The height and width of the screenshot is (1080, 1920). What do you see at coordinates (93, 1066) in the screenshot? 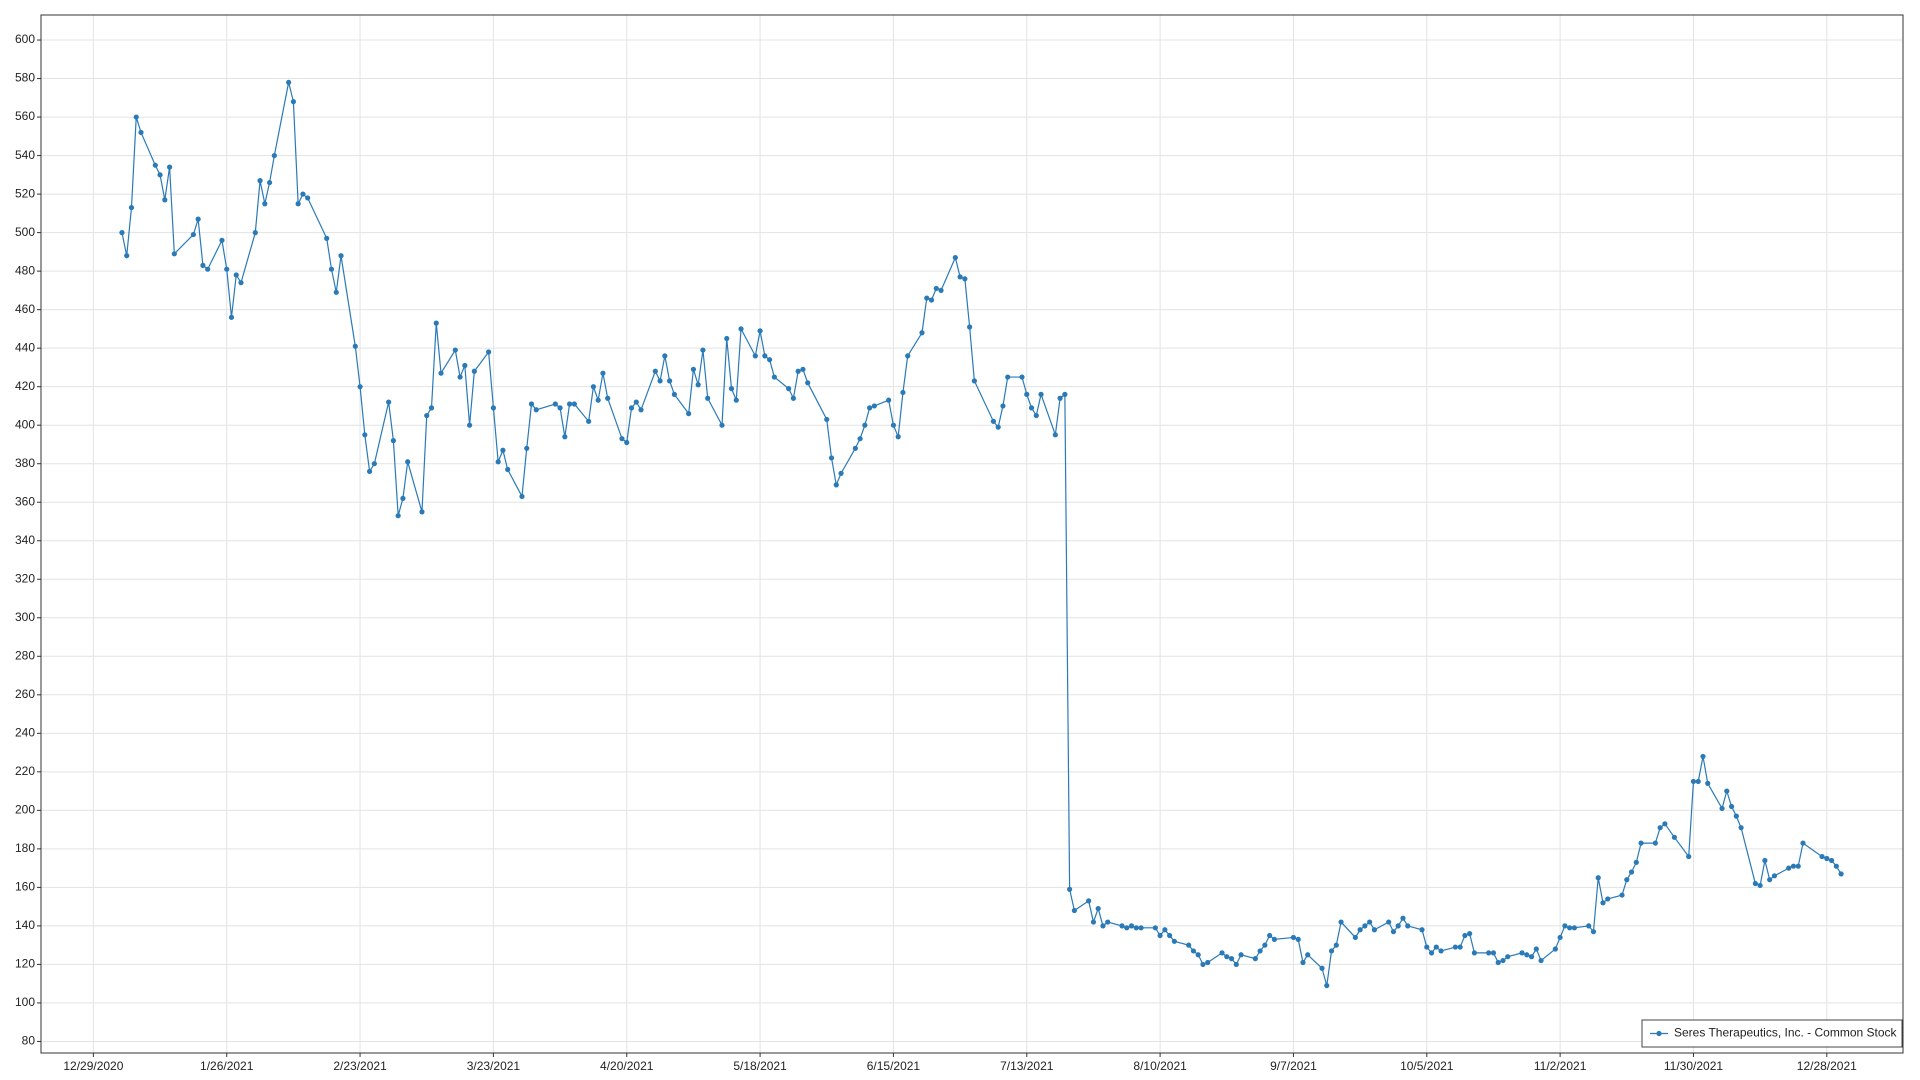
I see `x-tick-label: 12/29/2020` at bounding box center [93, 1066].